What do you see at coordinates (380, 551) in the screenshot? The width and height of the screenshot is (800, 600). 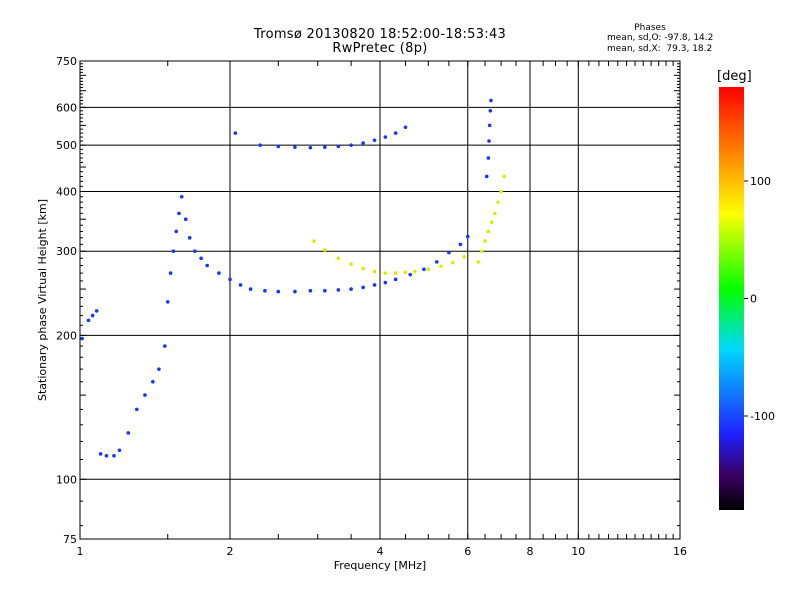 I see `x-tick-label: 4` at bounding box center [380, 551].